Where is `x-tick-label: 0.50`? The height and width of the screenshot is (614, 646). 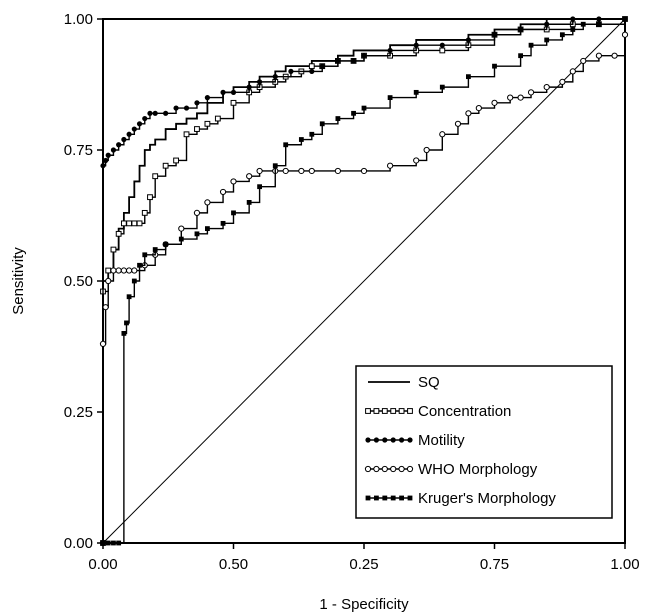
x-tick-label: 0.50 is located at coordinates (233, 564).